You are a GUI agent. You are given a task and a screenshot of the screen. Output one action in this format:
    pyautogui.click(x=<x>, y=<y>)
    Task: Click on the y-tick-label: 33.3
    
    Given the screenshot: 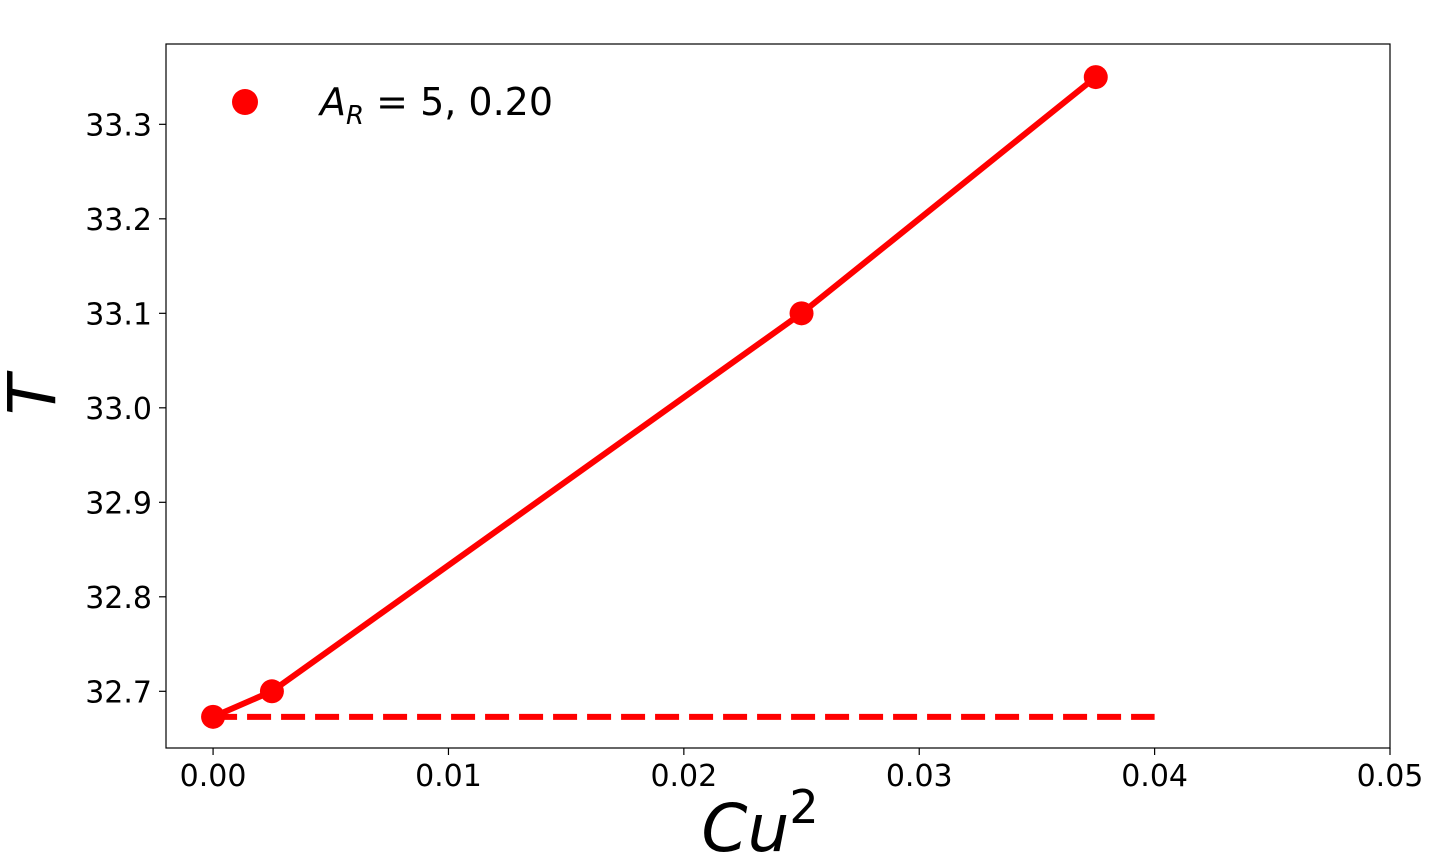 What is the action you would take?
    pyautogui.click(x=118, y=125)
    